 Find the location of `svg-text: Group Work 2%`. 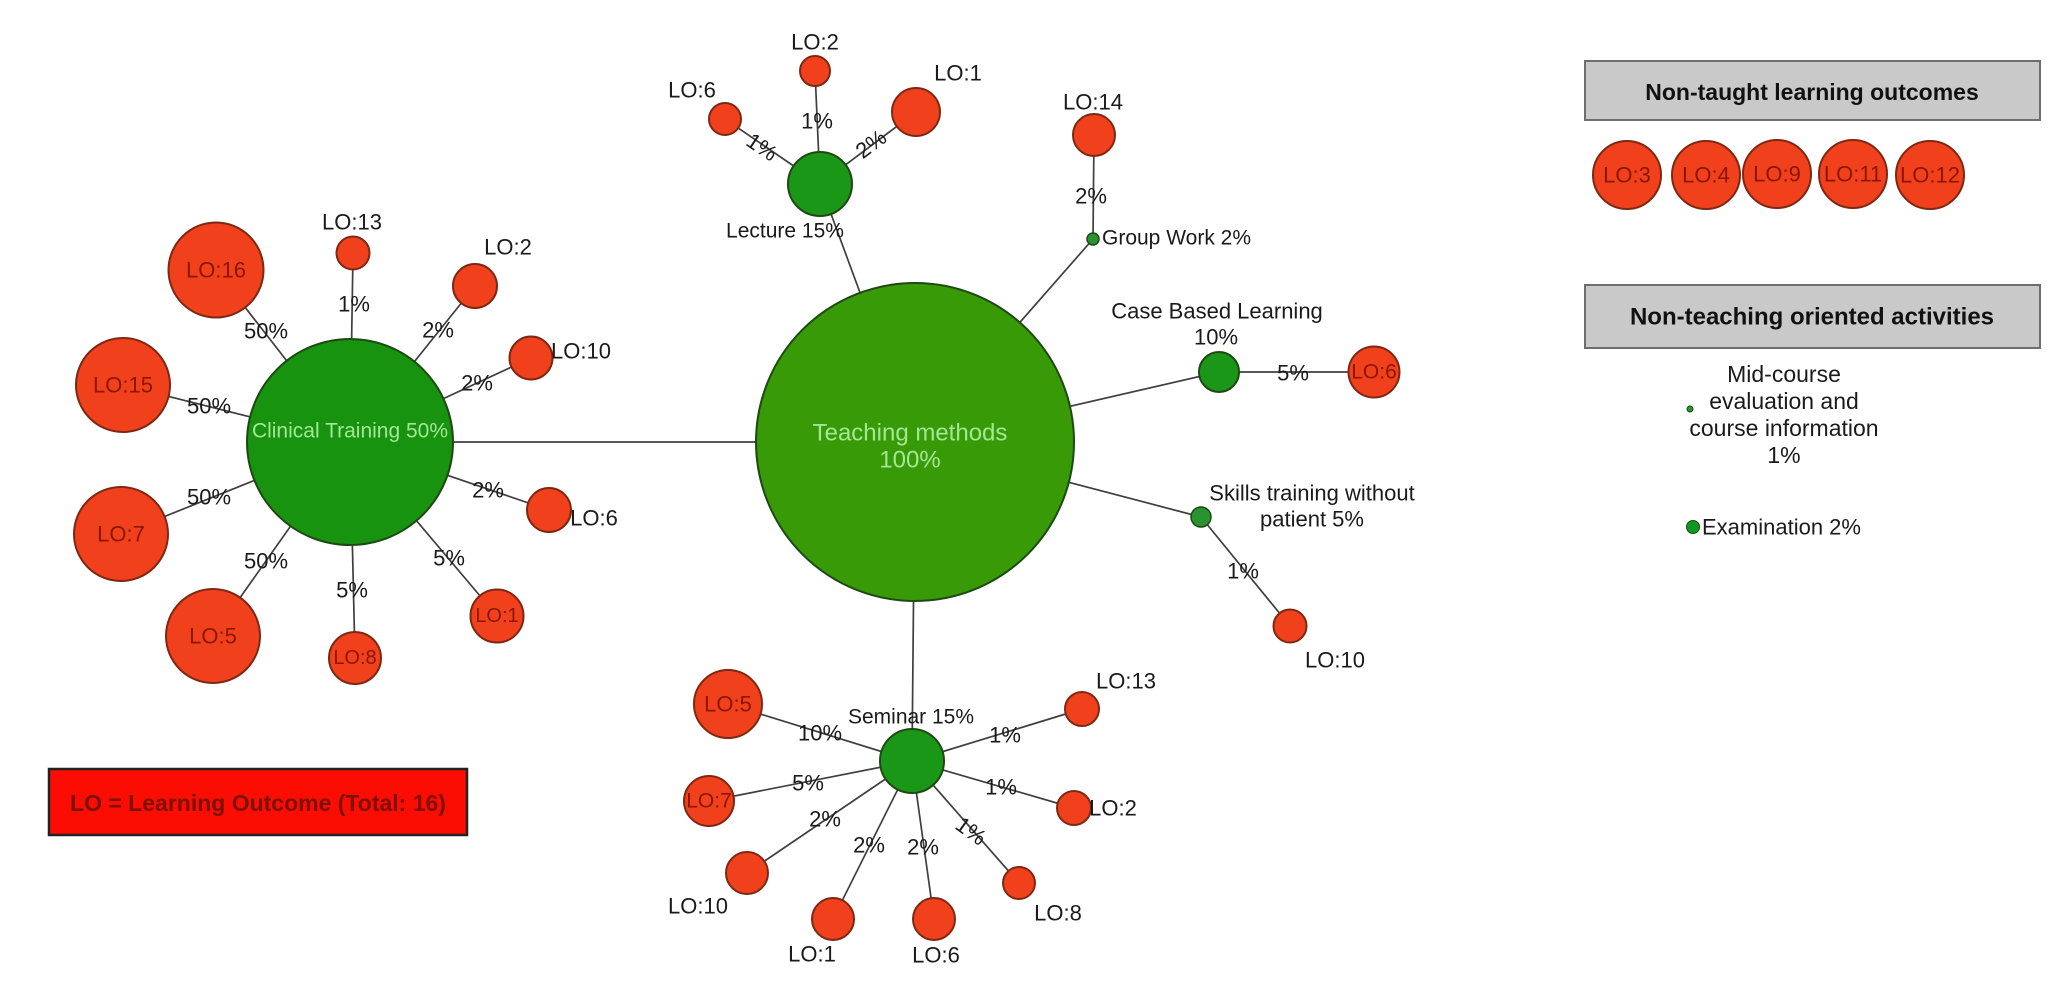

svg-text: Group Work 2% is located at coordinates (1176, 238).